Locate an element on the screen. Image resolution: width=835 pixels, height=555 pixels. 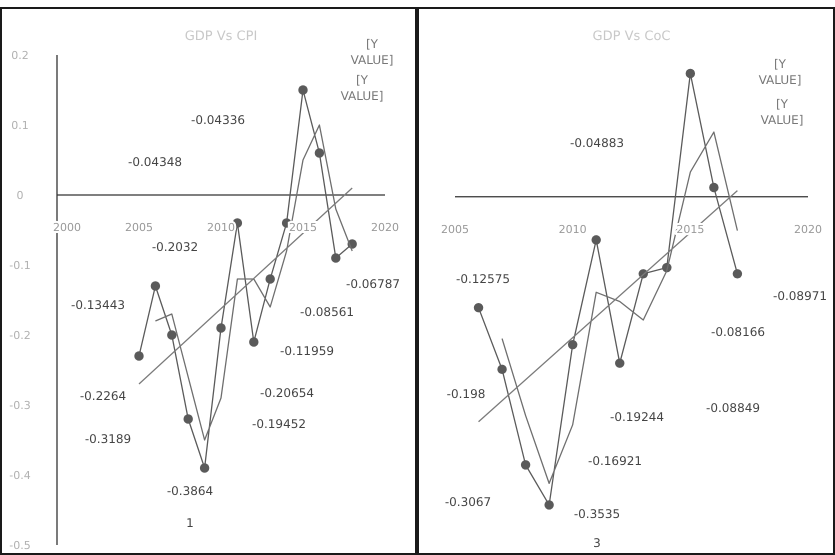
annotation: -0.3067 is located at coordinates (468, 502).